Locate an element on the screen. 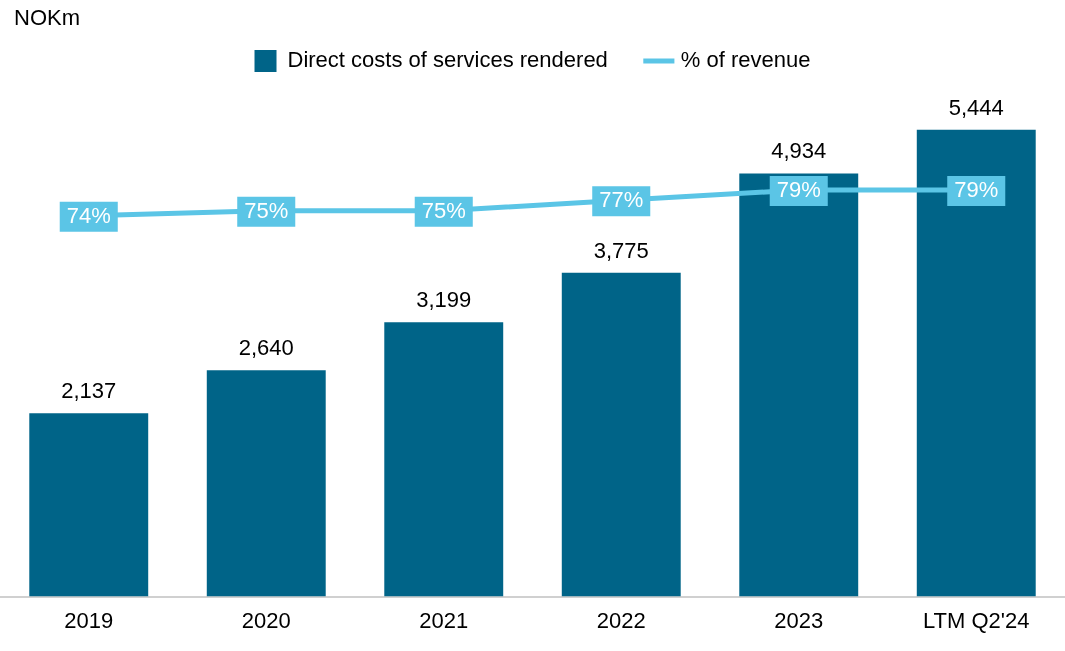 Image resolution: width=1065 pixels, height=651 pixels. data-label: 5,444 is located at coordinates (976, 107).